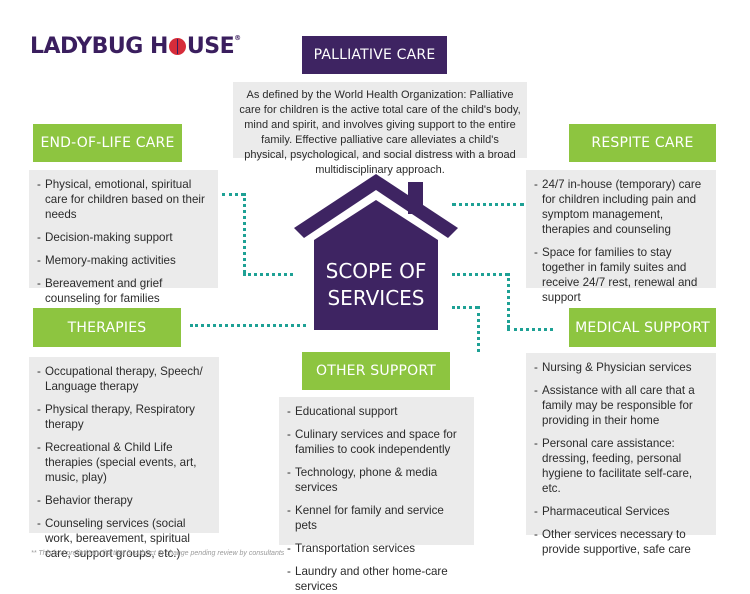  I want to click on house-icon, so click(376, 252).